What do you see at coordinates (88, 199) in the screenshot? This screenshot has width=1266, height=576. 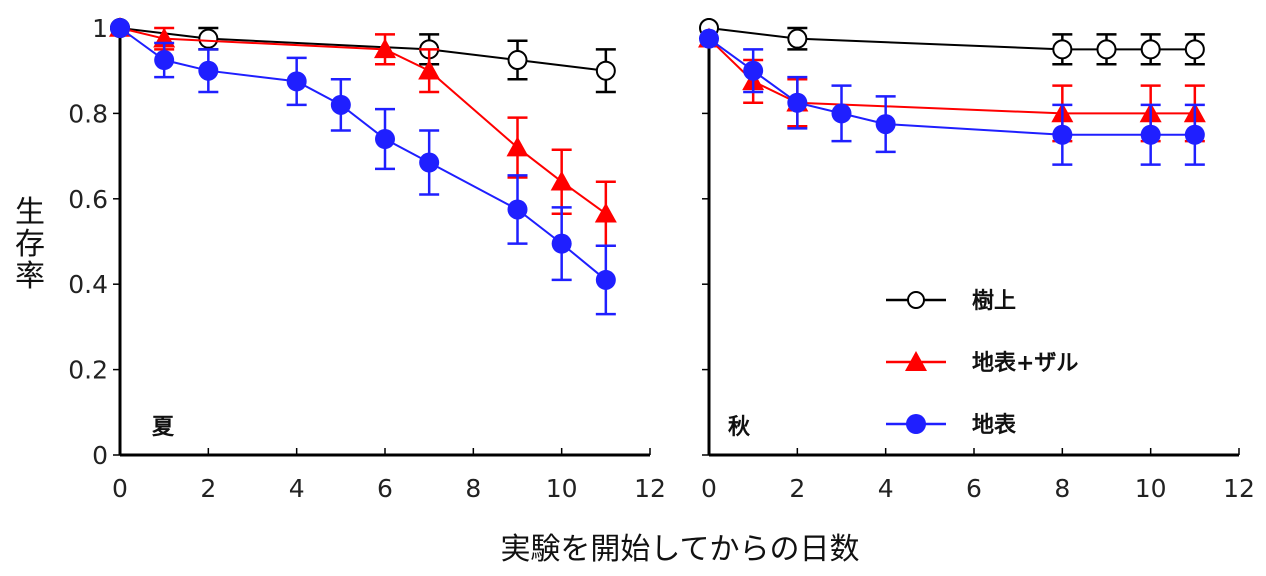 I see `y-tick-label: 0.6` at bounding box center [88, 199].